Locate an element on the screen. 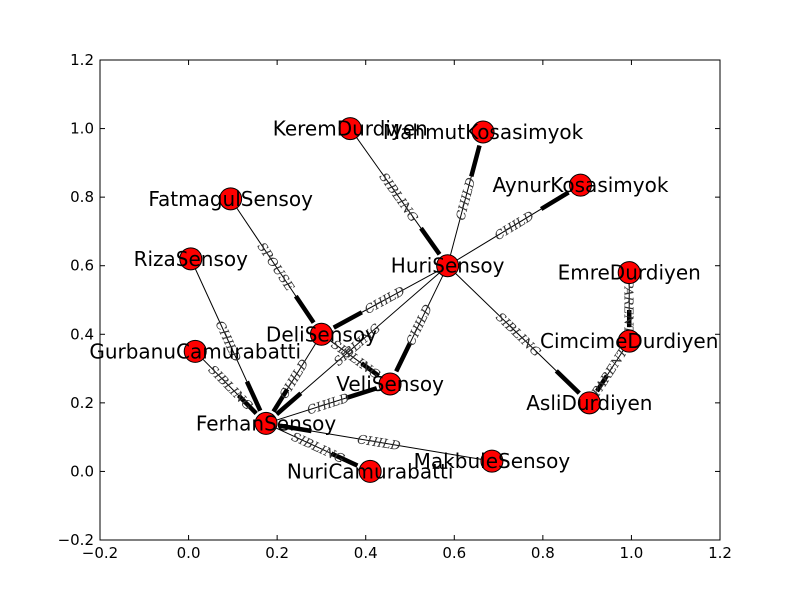 The image size is (800, 600). node-label: AynurKosasimyok is located at coordinates (581, 185).